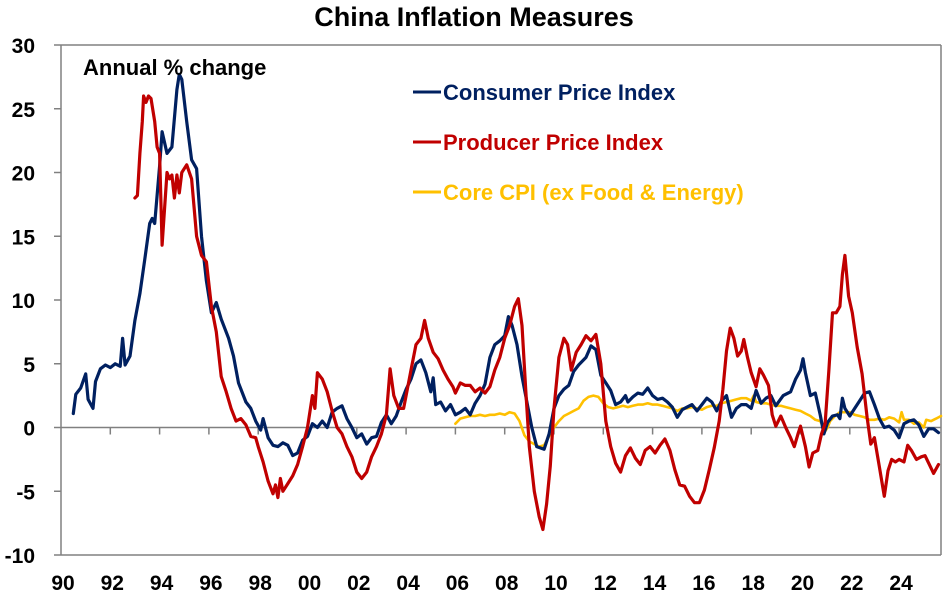  Describe the element at coordinates (559, 92) in the screenshot. I see `legend-label-cpi: Consumer Price Index` at that location.